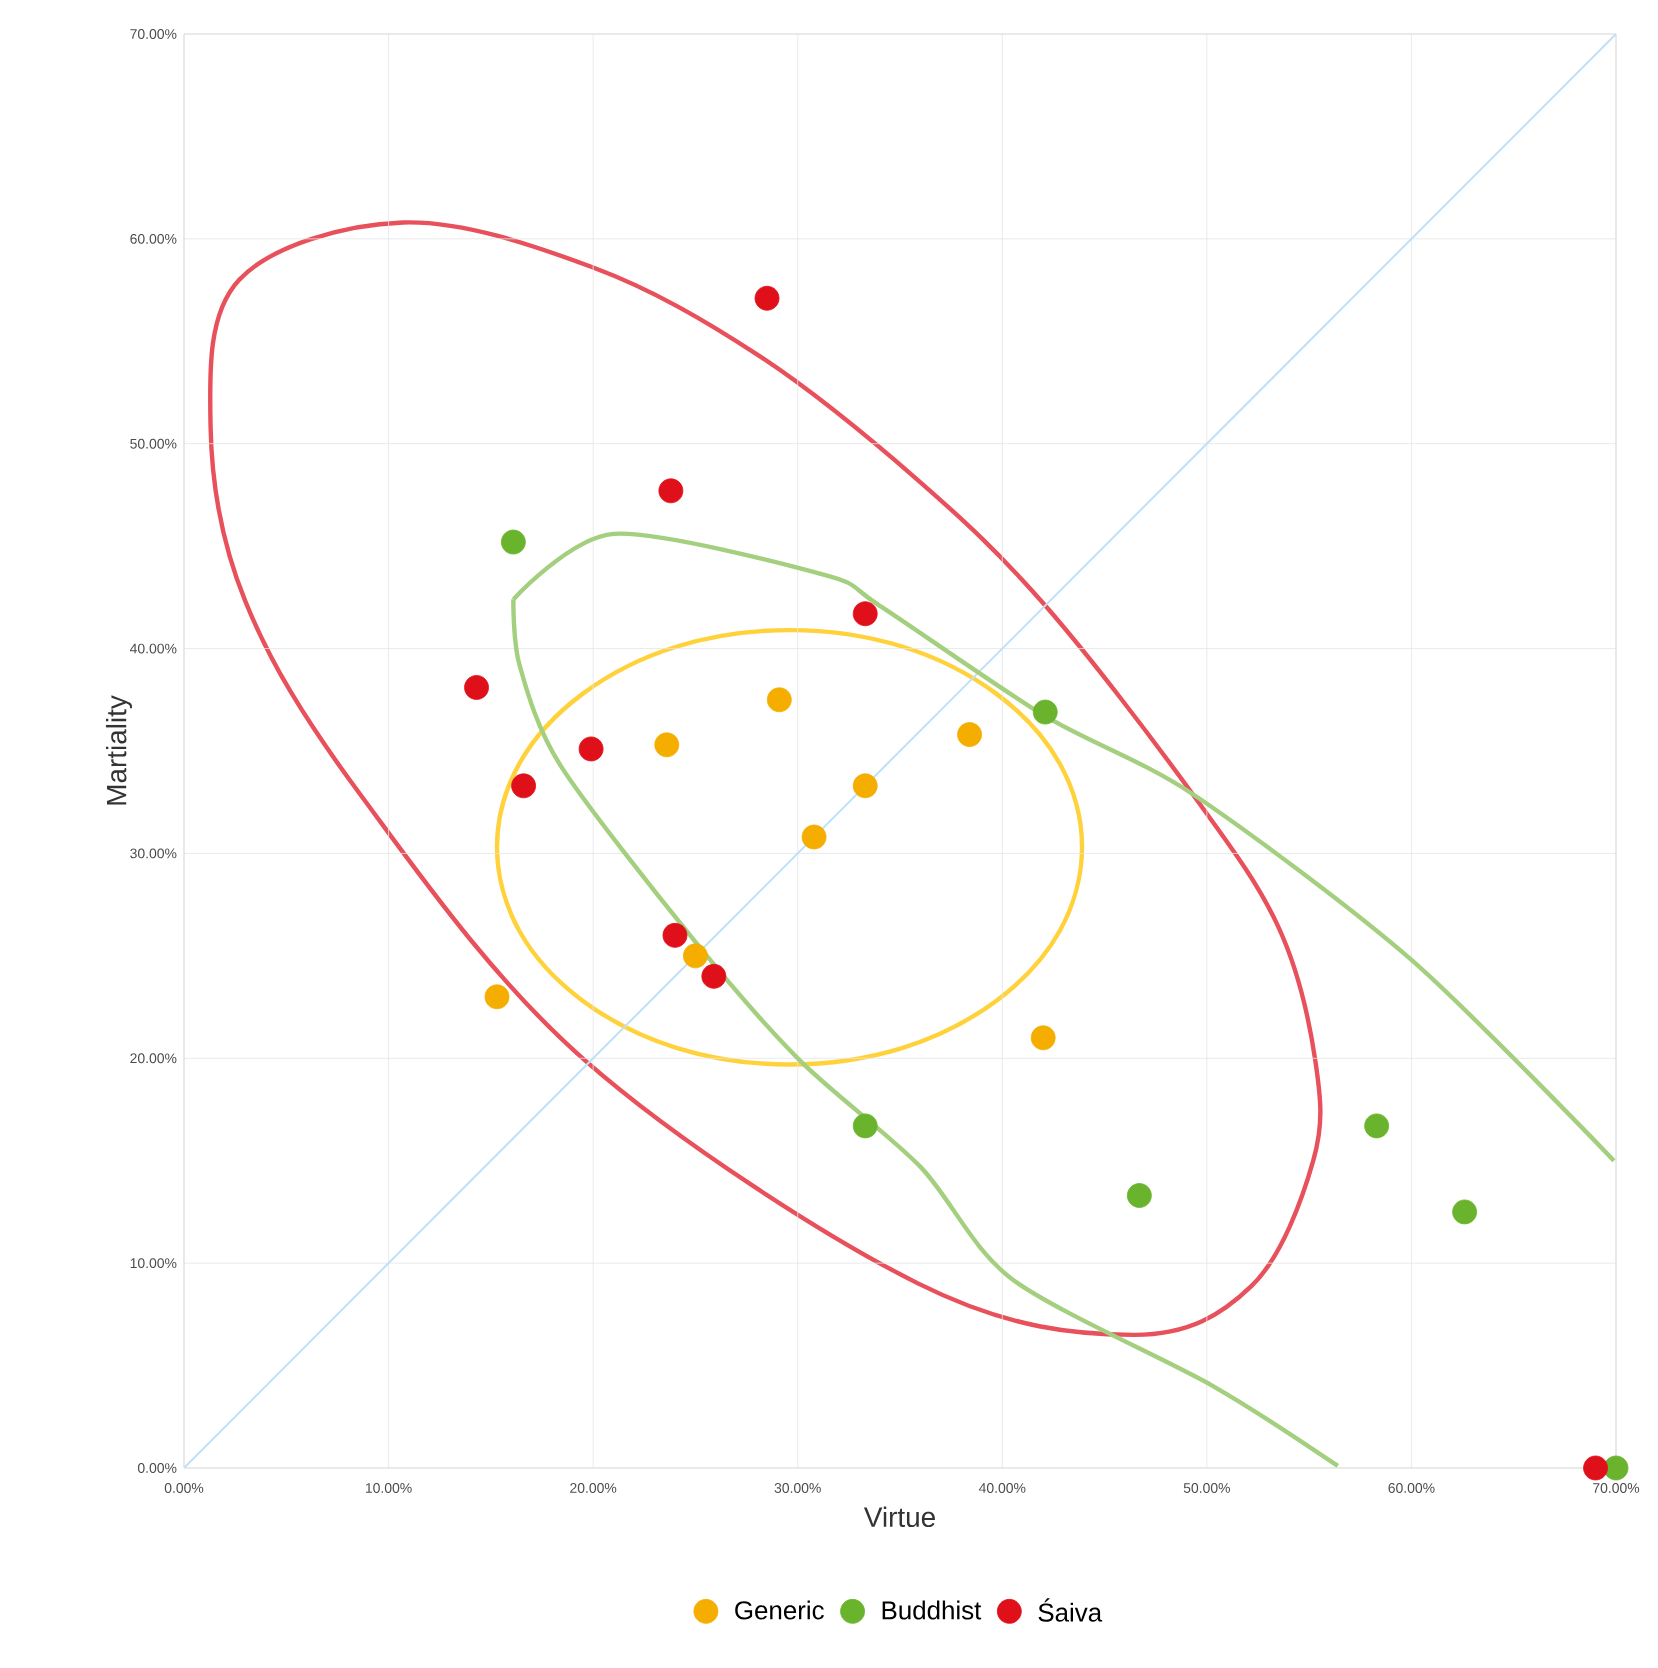  What do you see at coordinates (118, 750) in the screenshot?
I see `y-axis-title: Martiality` at bounding box center [118, 750].